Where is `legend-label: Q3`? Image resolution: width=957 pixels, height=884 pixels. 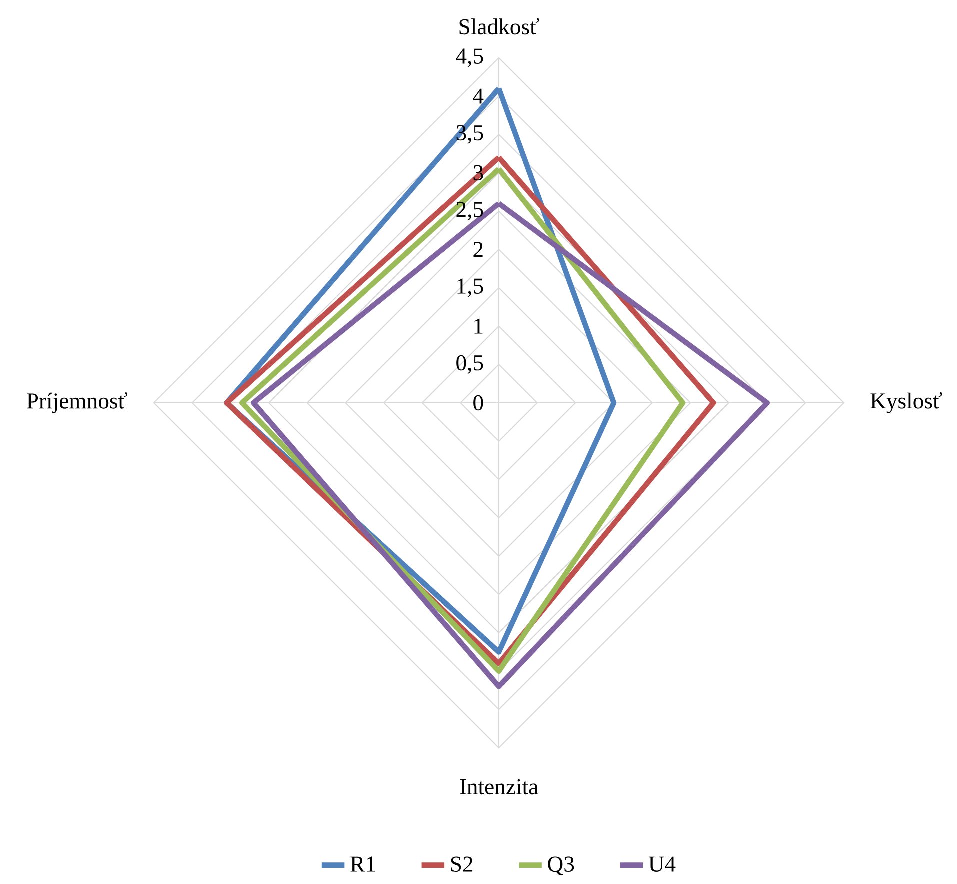 legend-label: Q3 is located at coordinates (561, 866).